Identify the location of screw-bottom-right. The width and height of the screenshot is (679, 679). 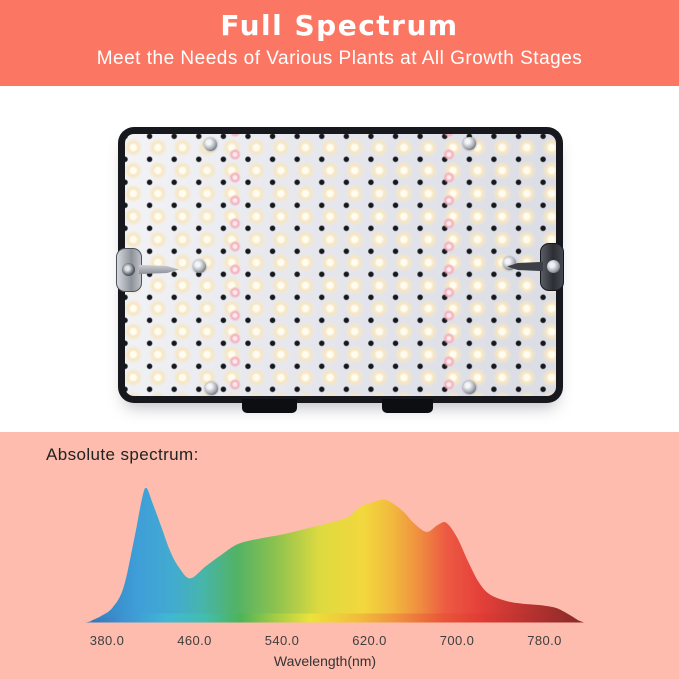
(469, 387).